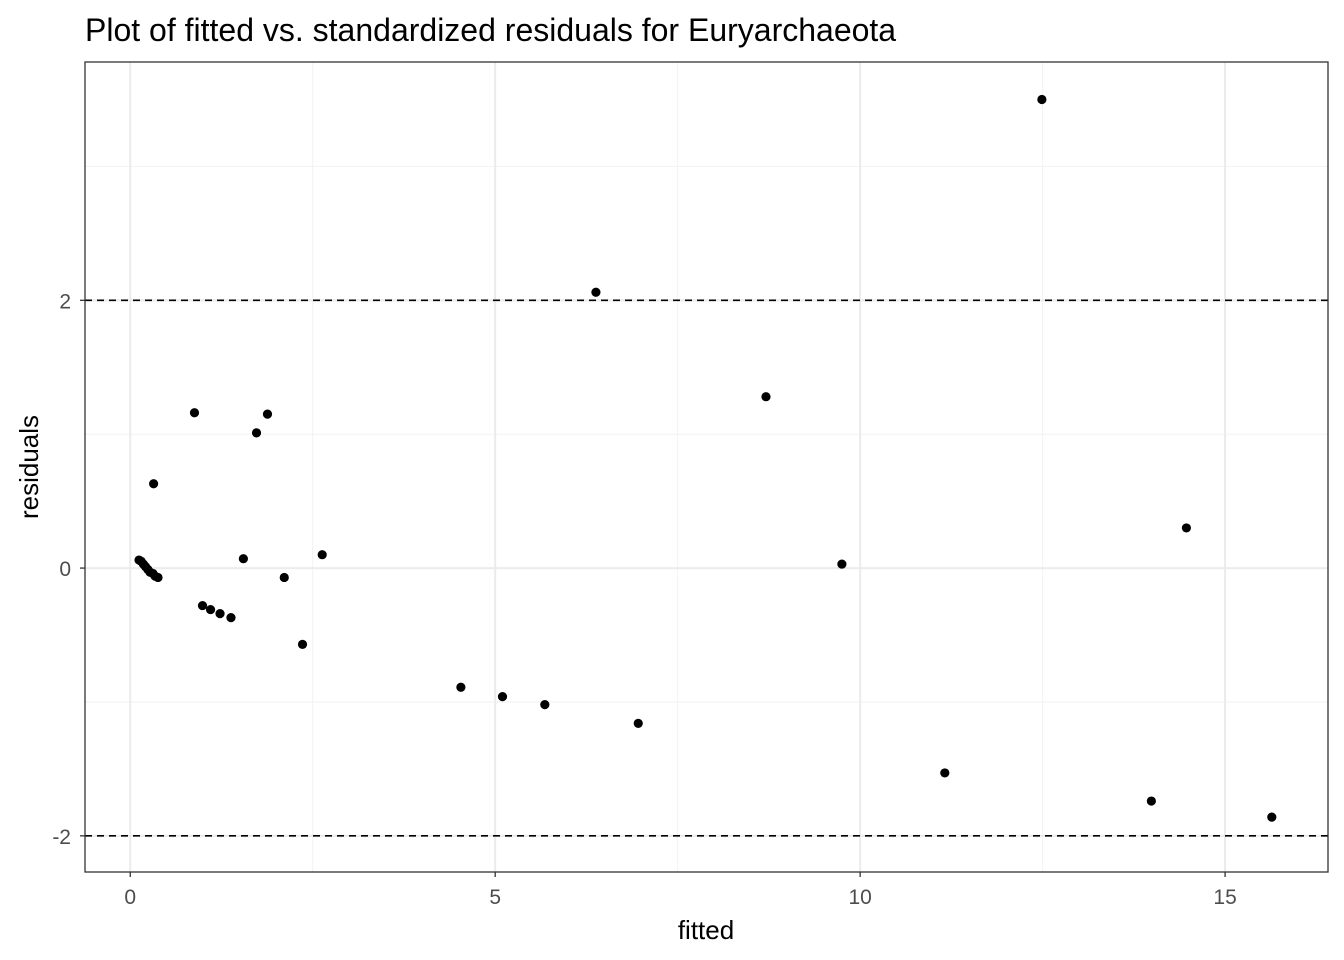 Image resolution: width=1344 pixels, height=960 pixels. Describe the element at coordinates (706, 930) in the screenshot. I see `x-axis-label: fitted` at that location.